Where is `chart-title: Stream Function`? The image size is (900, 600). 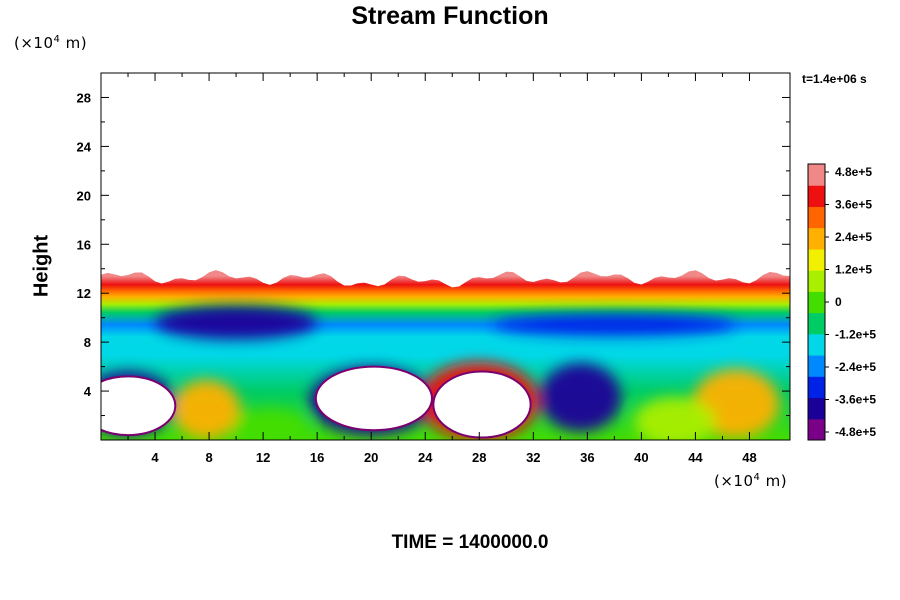
chart-title: Stream Function is located at coordinates (450, 16).